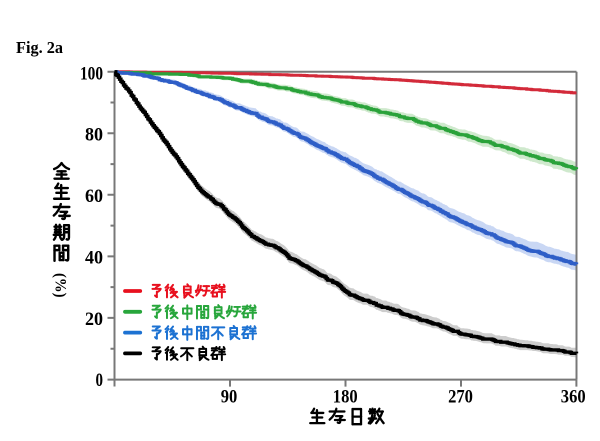 This screenshot has width=600, height=441. Describe the element at coordinates (460, 397) in the screenshot. I see `svg-text: 270` at that location.